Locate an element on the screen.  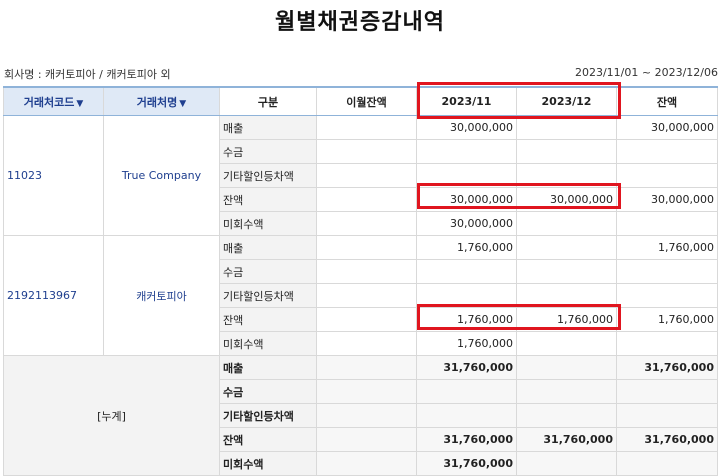
partner-code-cell: 2192113967 is located at coordinates (53, 295).